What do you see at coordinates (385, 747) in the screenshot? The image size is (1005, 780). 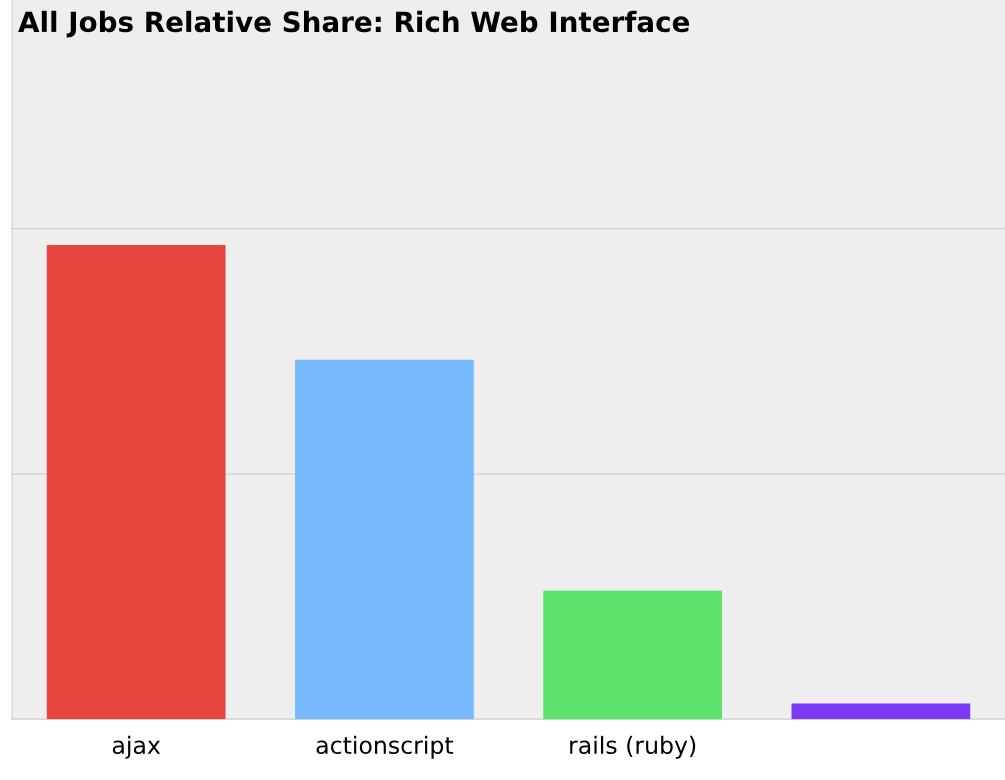 I see `x-tick-label: actionscript` at bounding box center [385, 747].